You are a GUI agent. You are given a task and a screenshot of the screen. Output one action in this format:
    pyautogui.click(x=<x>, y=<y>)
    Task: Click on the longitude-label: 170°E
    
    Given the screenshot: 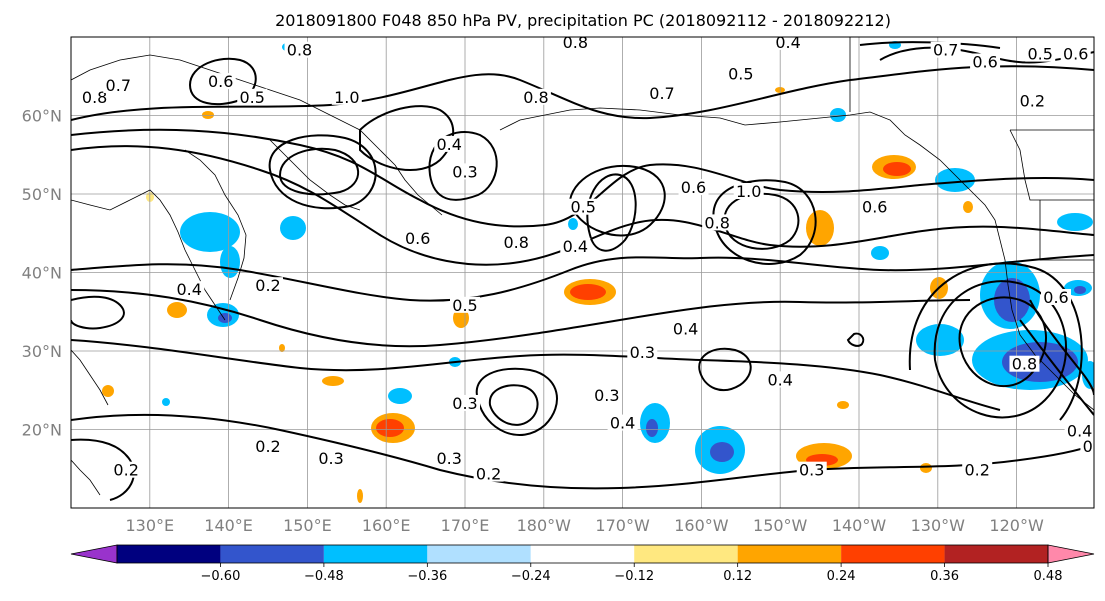 What is the action you would take?
    pyautogui.click(x=465, y=525)
    